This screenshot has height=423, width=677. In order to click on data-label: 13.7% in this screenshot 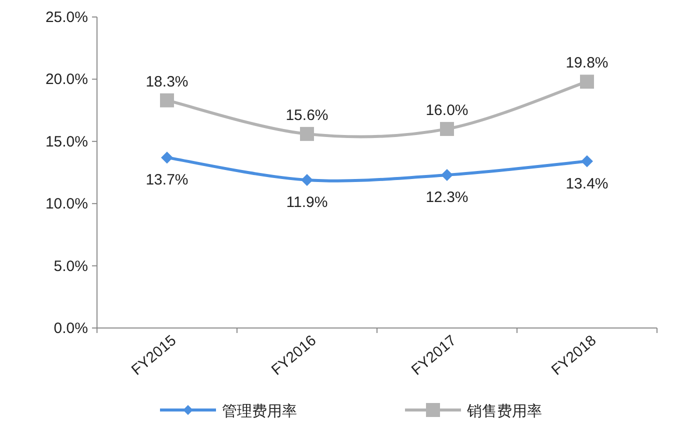, I will do `click(167, 180)`.